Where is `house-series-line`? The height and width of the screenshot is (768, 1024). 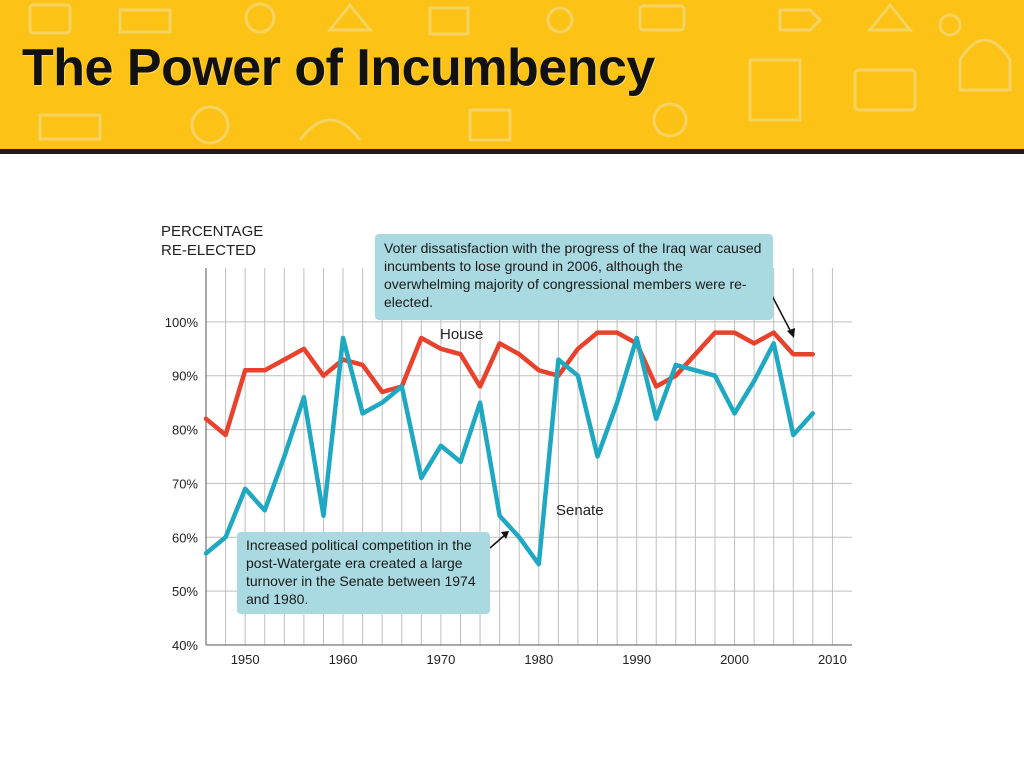
house-series-line is located at coordinates (509, 384).